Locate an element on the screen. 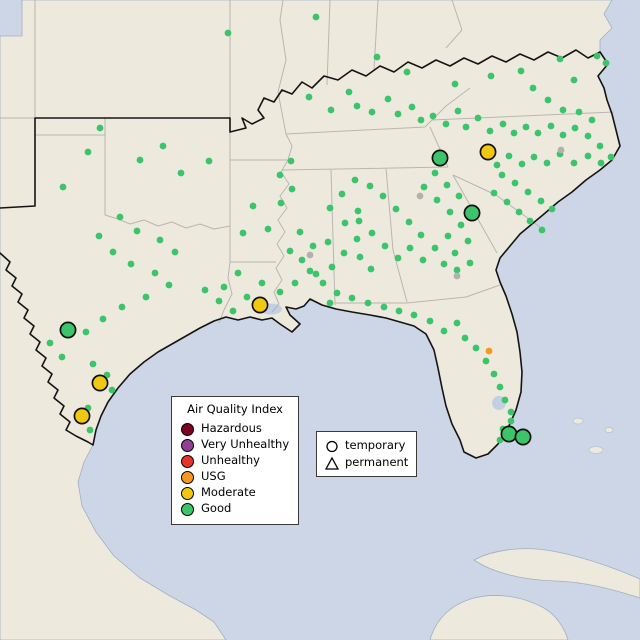 This screenshot has width=640, height=640. aqi-legend-item-unhealthy: Unhealthy is located at coordinates (235, 461).